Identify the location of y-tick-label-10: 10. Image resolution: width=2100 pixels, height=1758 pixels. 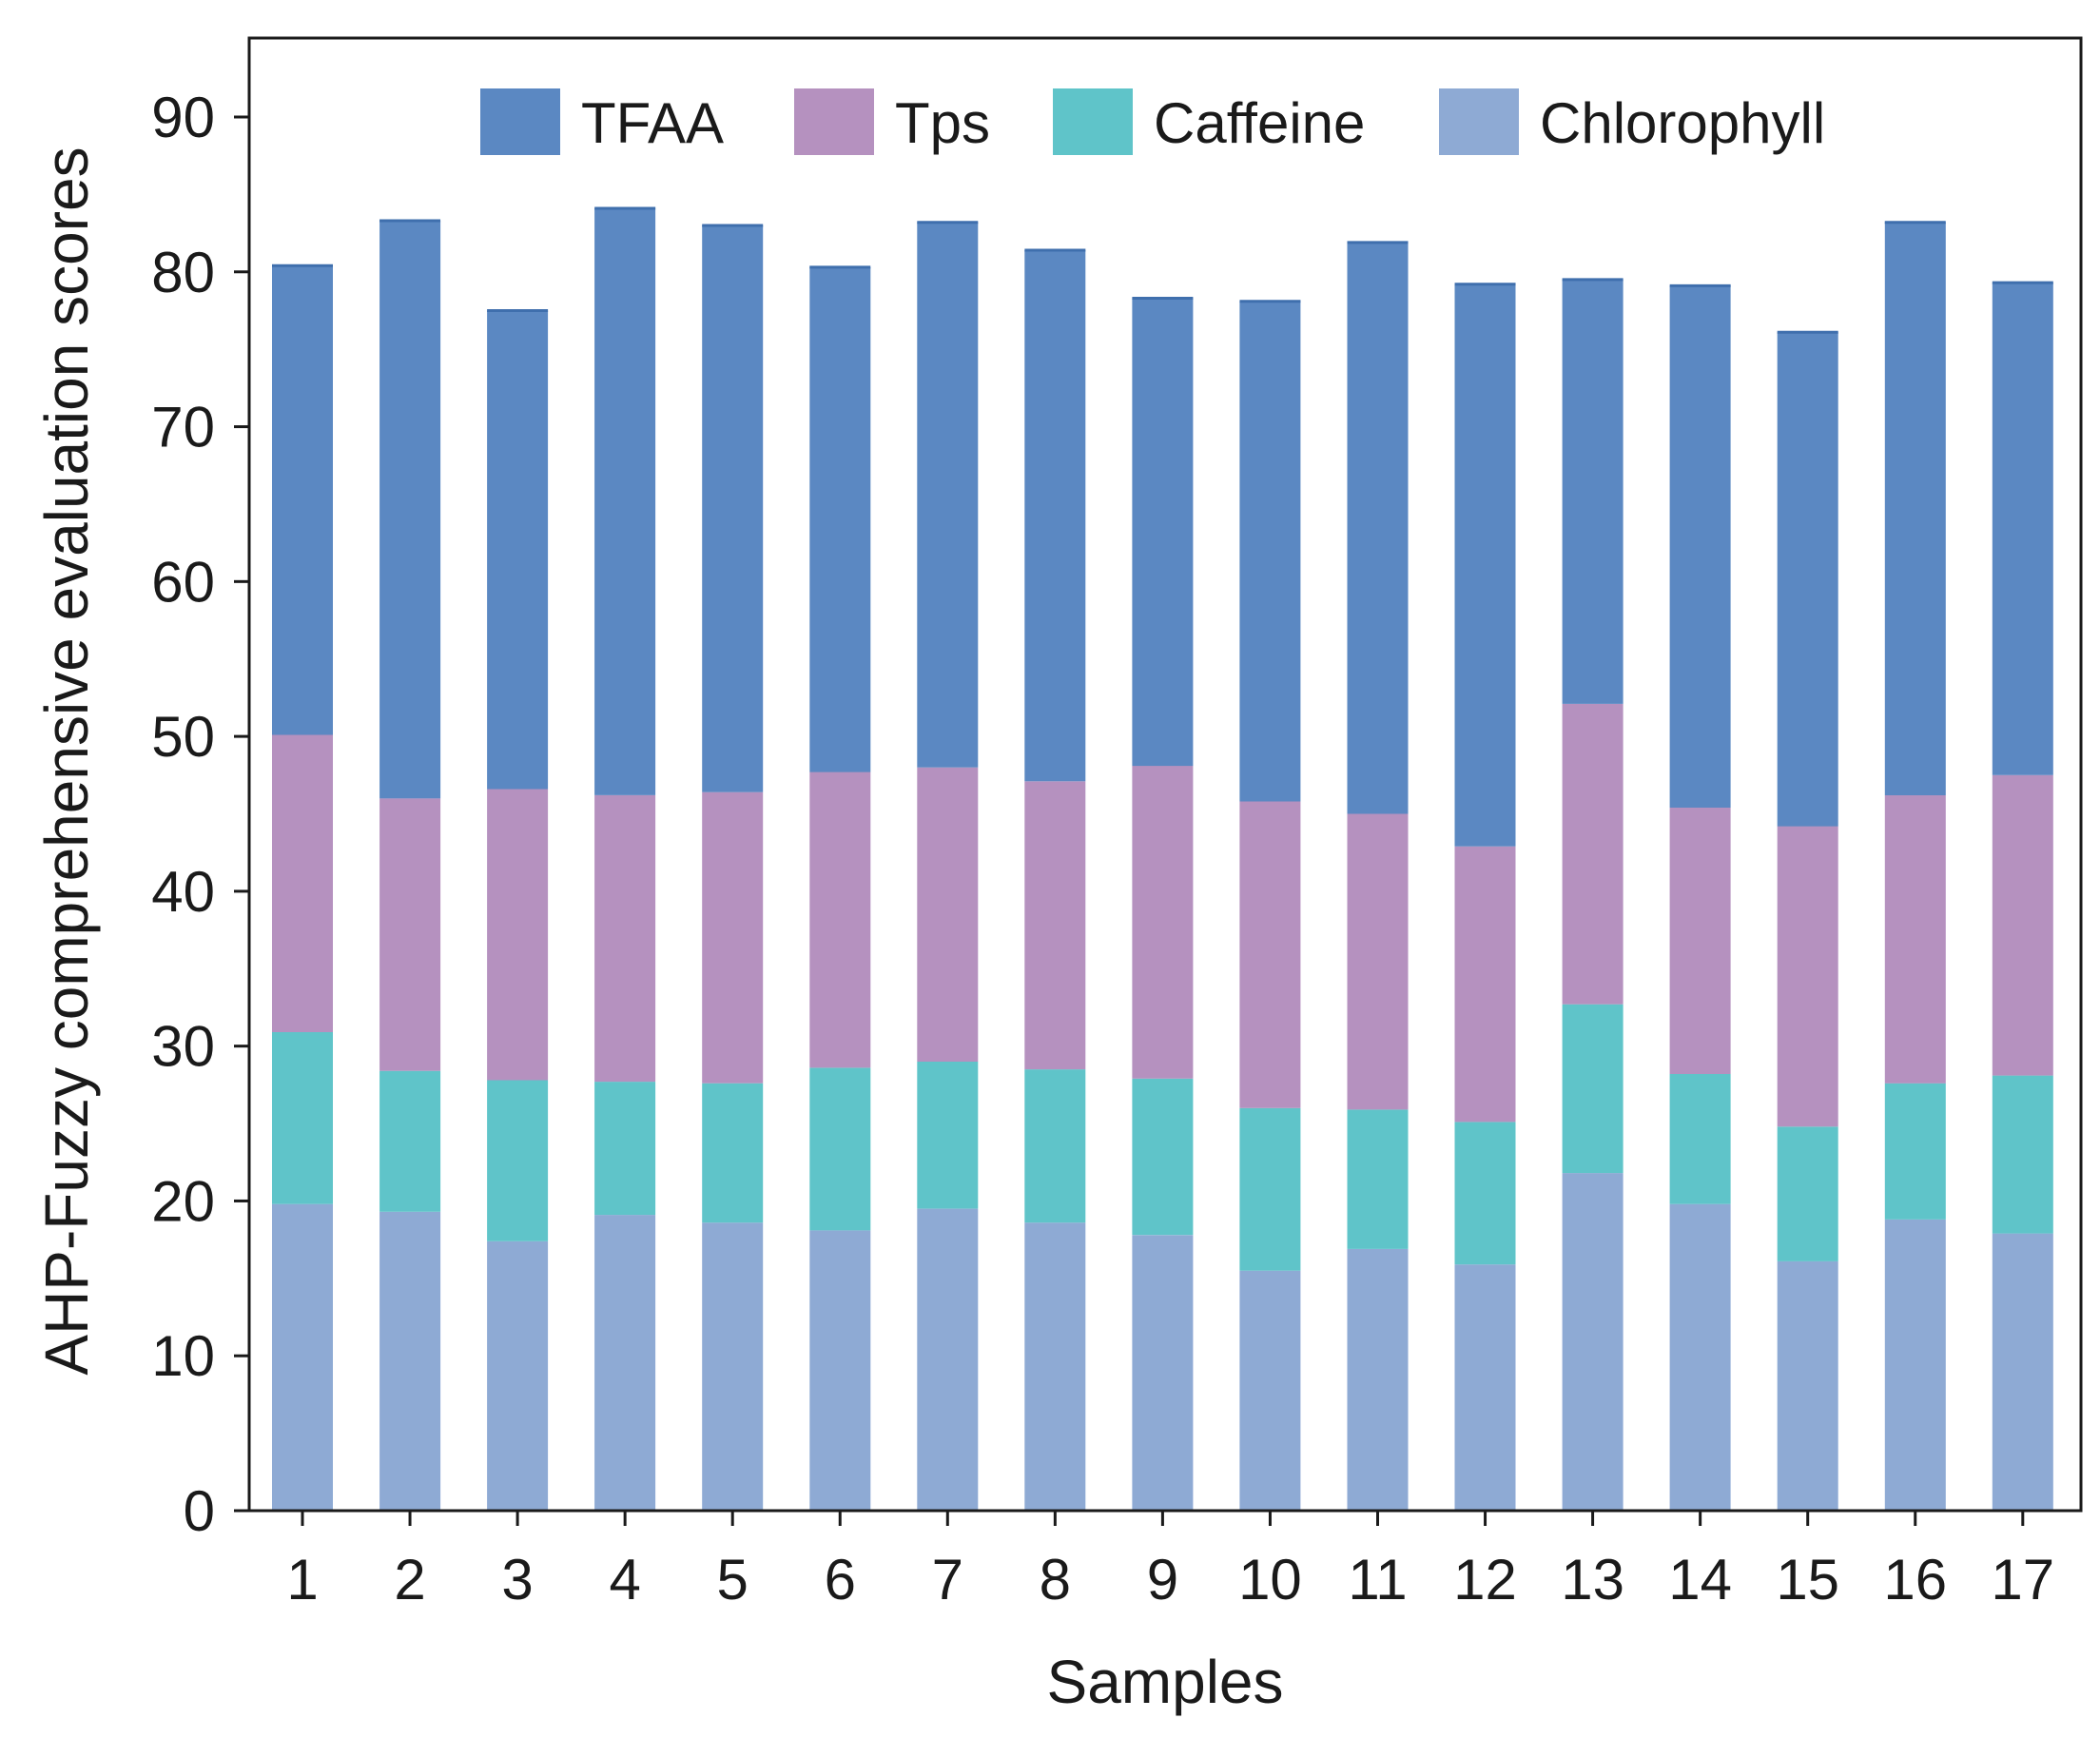
(183, 1356).